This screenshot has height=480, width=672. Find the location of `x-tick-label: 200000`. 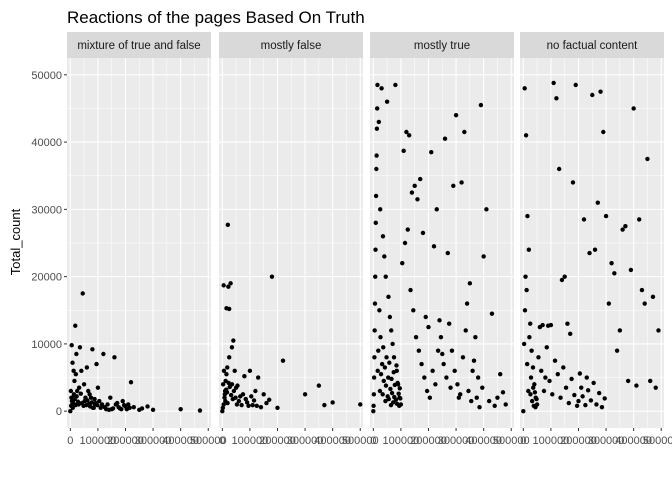

x-tick-label: 200000 is located at coordinates (277, 441).